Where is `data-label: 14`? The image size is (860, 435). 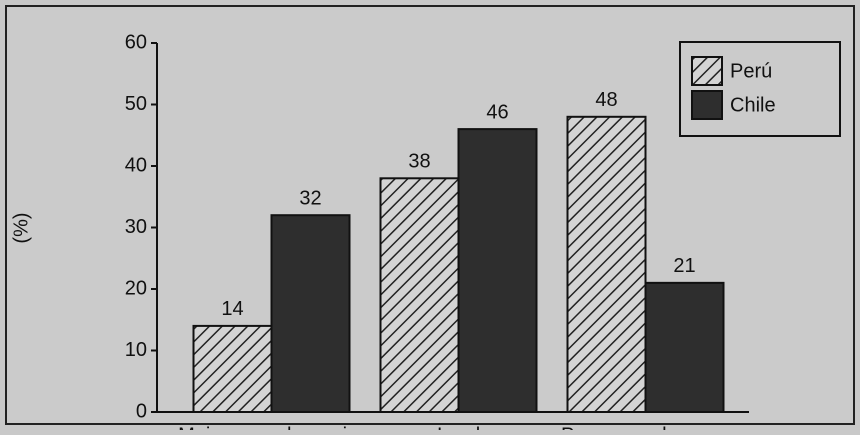
data-label: 14 is located at coordinates (232, 309).